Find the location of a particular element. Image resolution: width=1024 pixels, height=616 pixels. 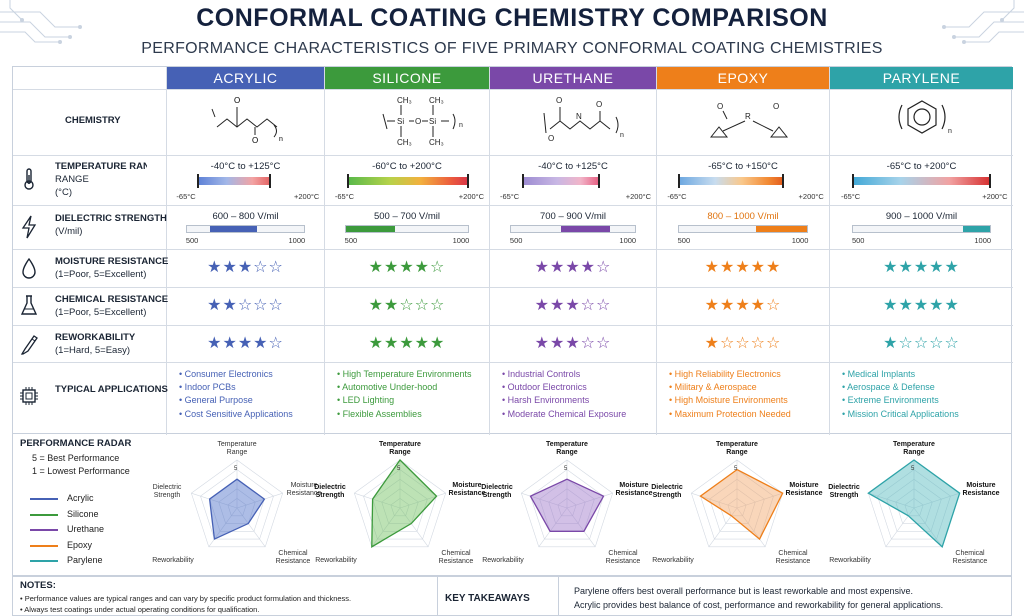

radar-axis-label-line: Chemical is located at coordinates (793, 553).